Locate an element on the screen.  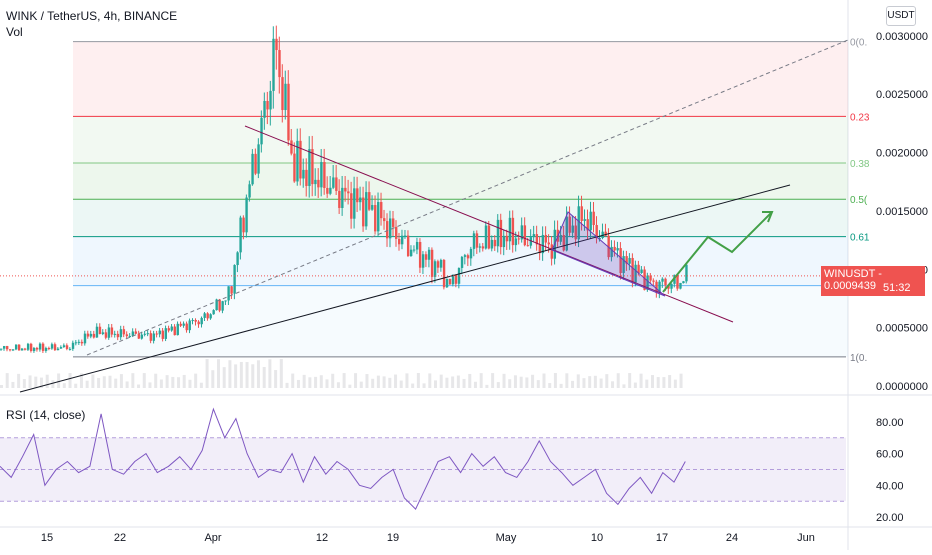
currency-button: USDT is located at coordinates (901, 16).